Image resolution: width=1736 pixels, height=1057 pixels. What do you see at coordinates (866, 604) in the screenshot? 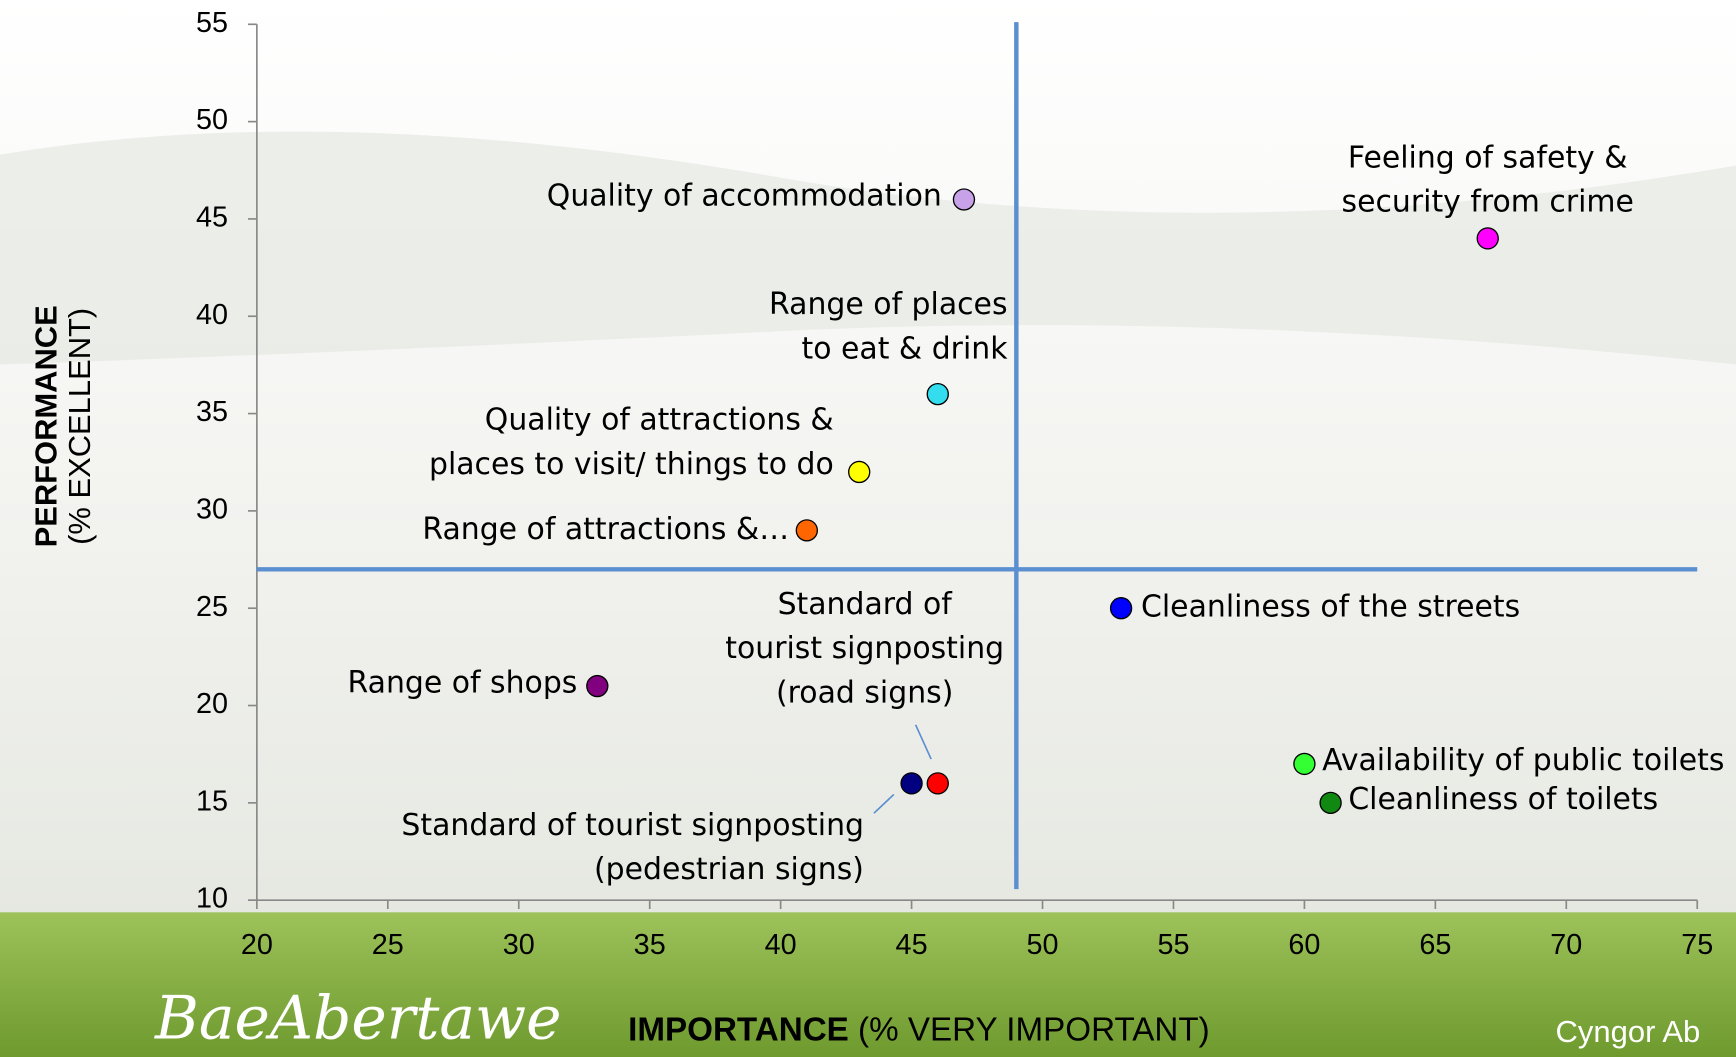
I see `point-label: Standard of` at bounding box center [866, 604].